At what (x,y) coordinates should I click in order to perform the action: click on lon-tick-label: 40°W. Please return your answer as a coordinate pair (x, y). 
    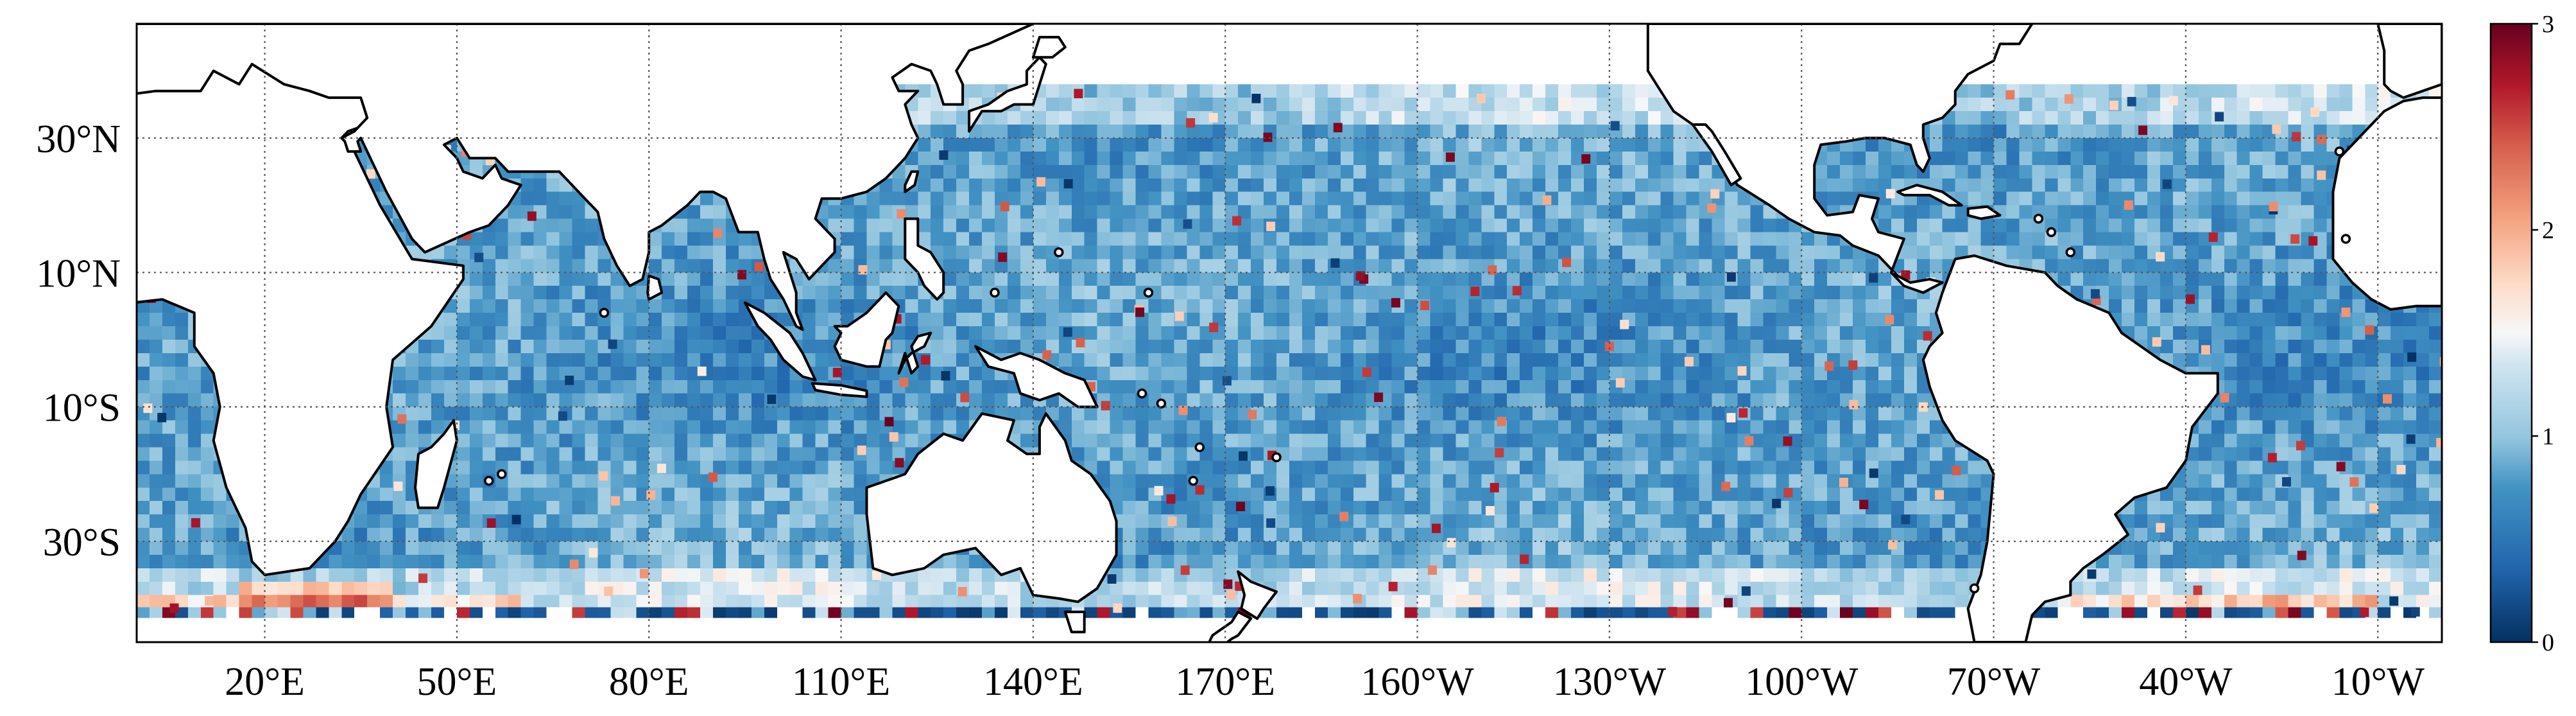
    Looking at the image, I should click on (2186, 682).